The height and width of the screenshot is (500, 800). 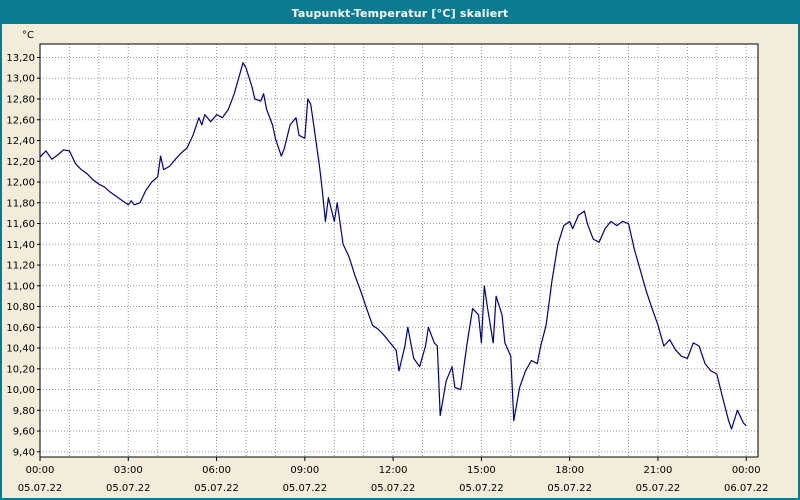 What do you see at coordinates (20, 328) in the screenshot?
I see `y-axis-tick-label: 10,60` at bounding box center [20, 328].